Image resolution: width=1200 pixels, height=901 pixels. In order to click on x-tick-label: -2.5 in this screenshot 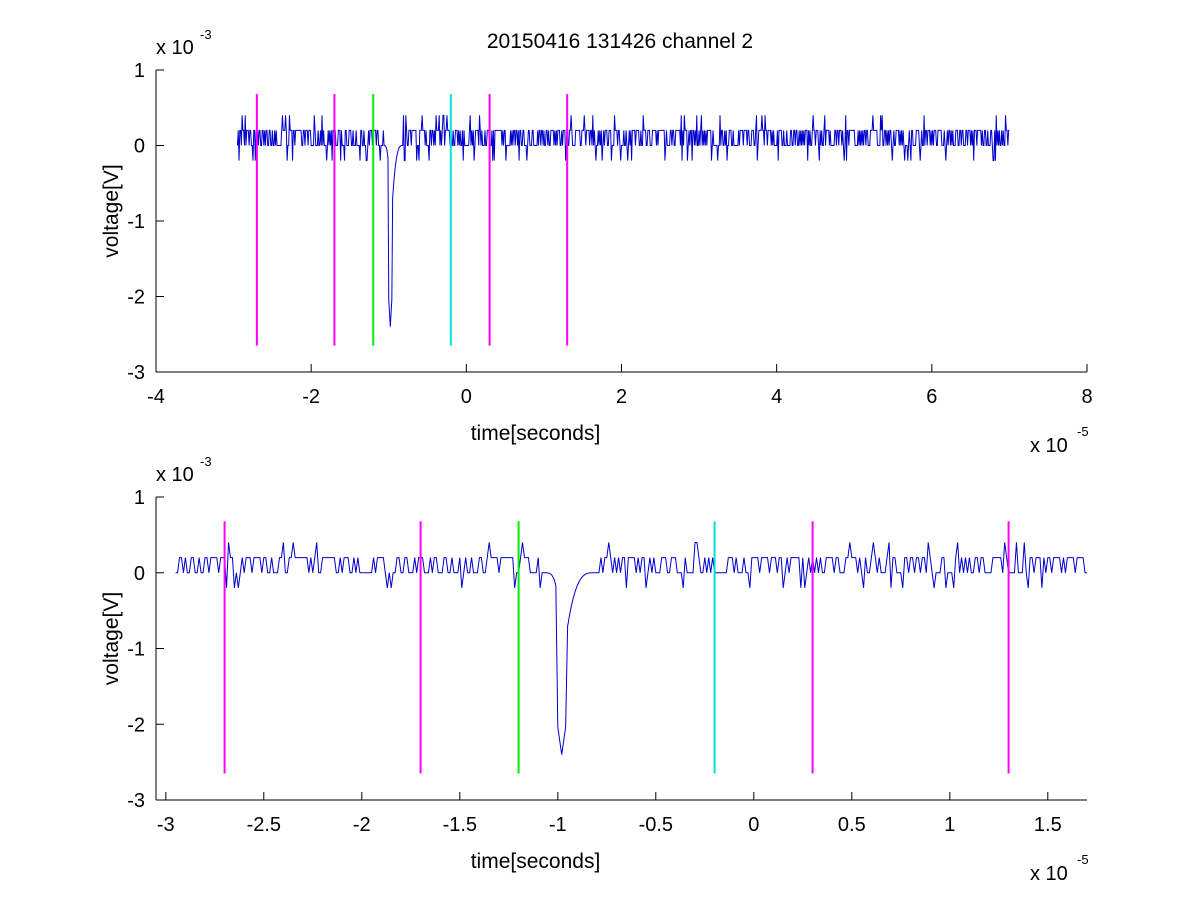, I will do `click(264, 825)`.